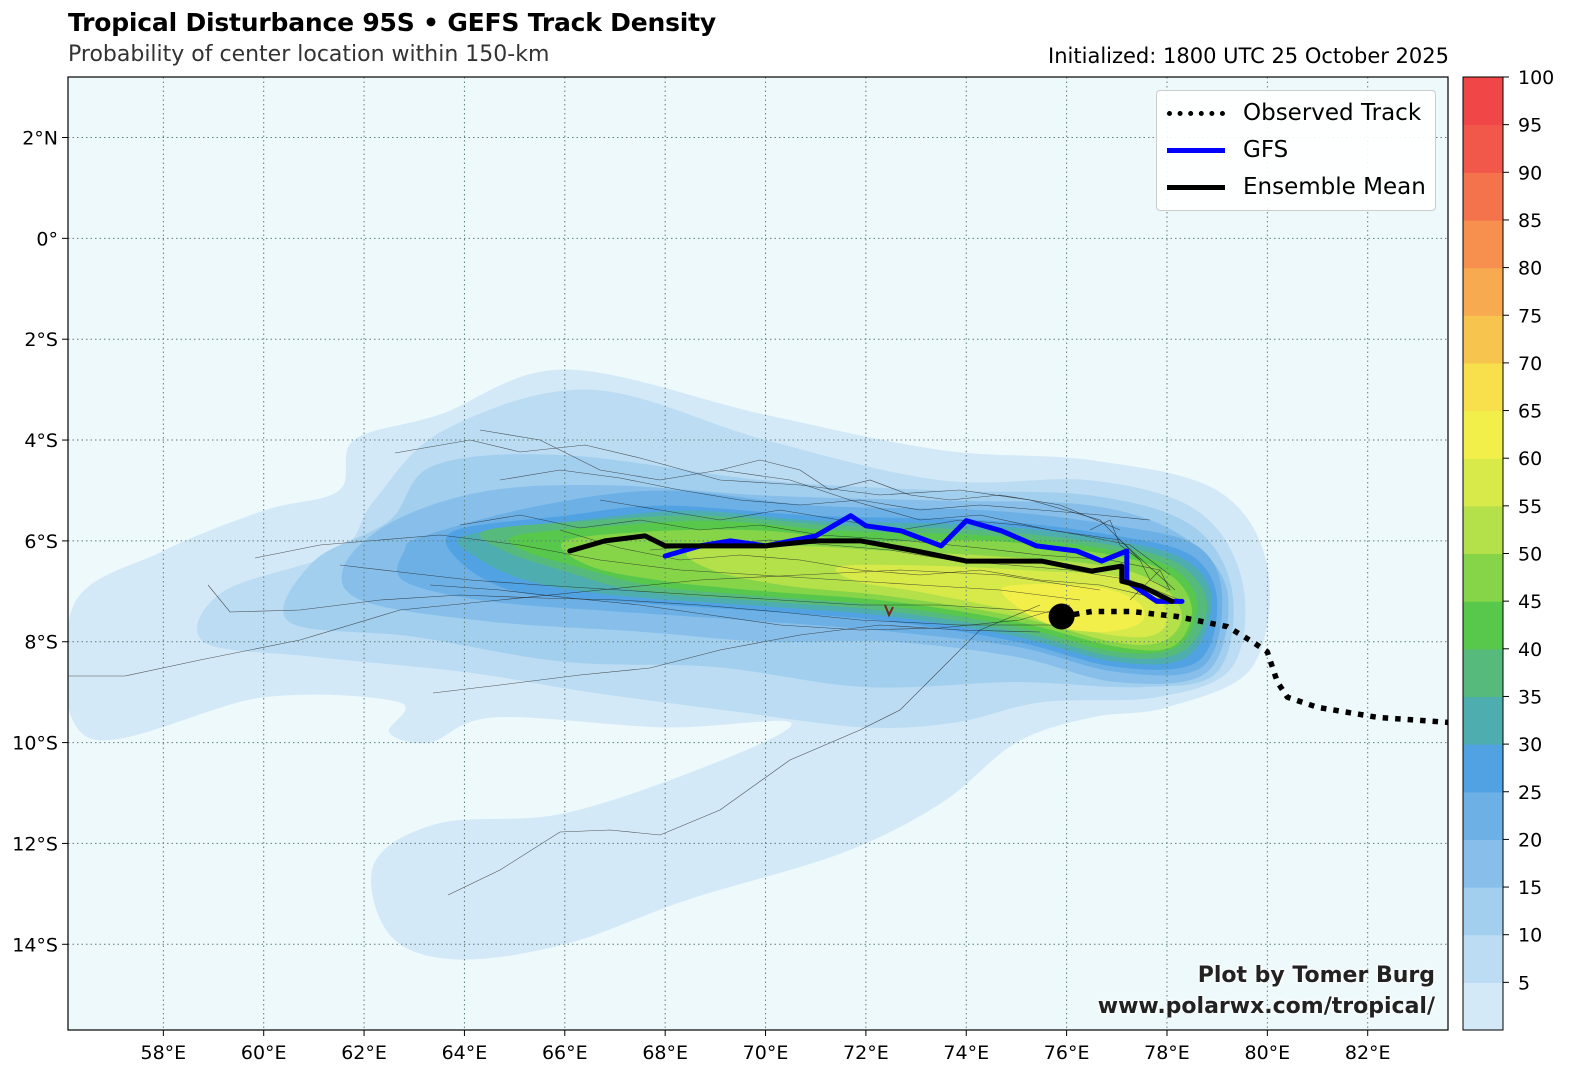 The height and width of the screenshot is (1076, 1571). I want to click on ensemble-mean-line, so click(871, 568).